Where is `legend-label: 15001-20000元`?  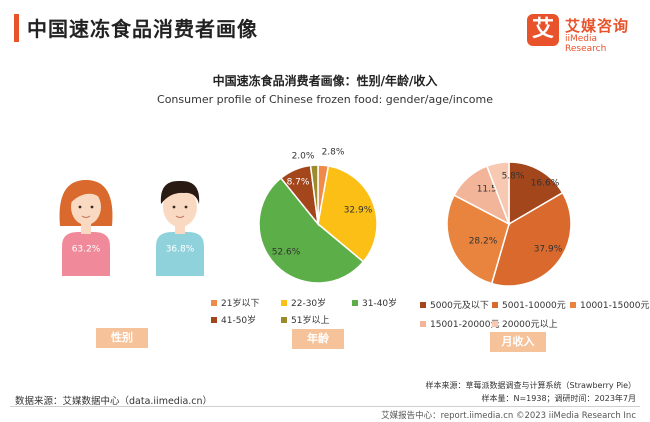
legend-label: 15001-20000元 is located at coordinates (465, 325).